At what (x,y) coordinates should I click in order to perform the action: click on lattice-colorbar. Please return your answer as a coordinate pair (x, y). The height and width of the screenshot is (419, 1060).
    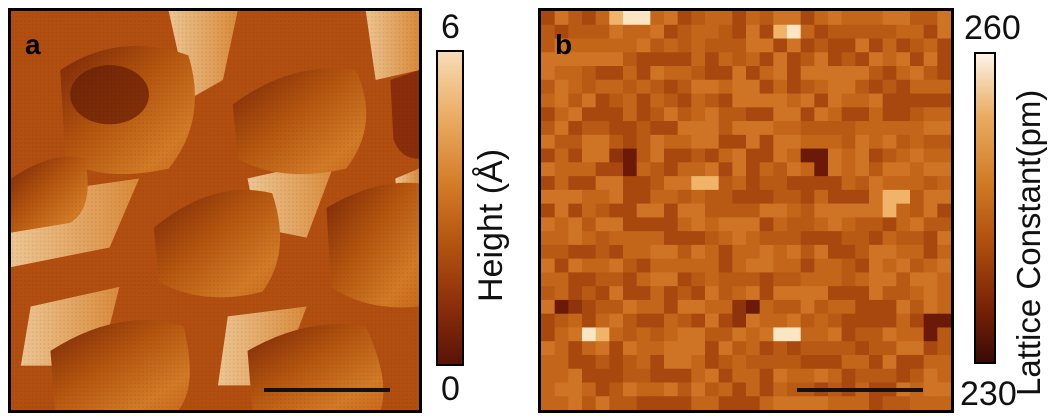
    Looking at the image, I should click on (985, 208).